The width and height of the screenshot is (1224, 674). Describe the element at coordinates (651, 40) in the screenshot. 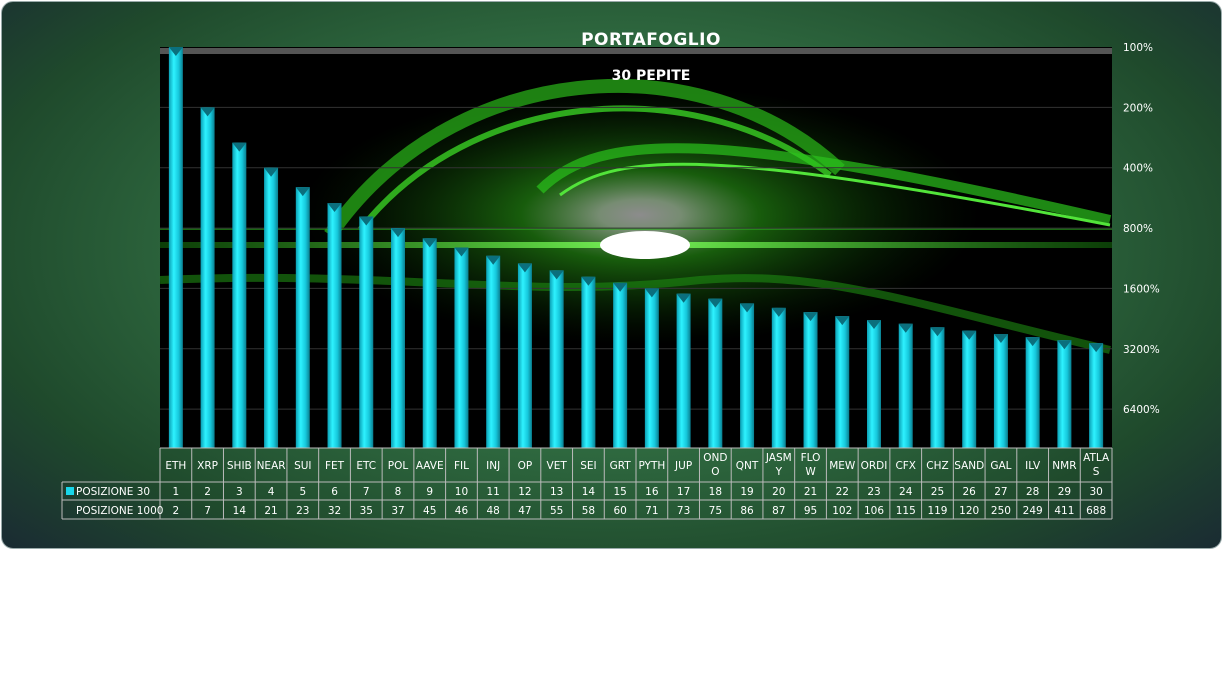

I see `chart-title: PORTAFOGLIO` at that location.